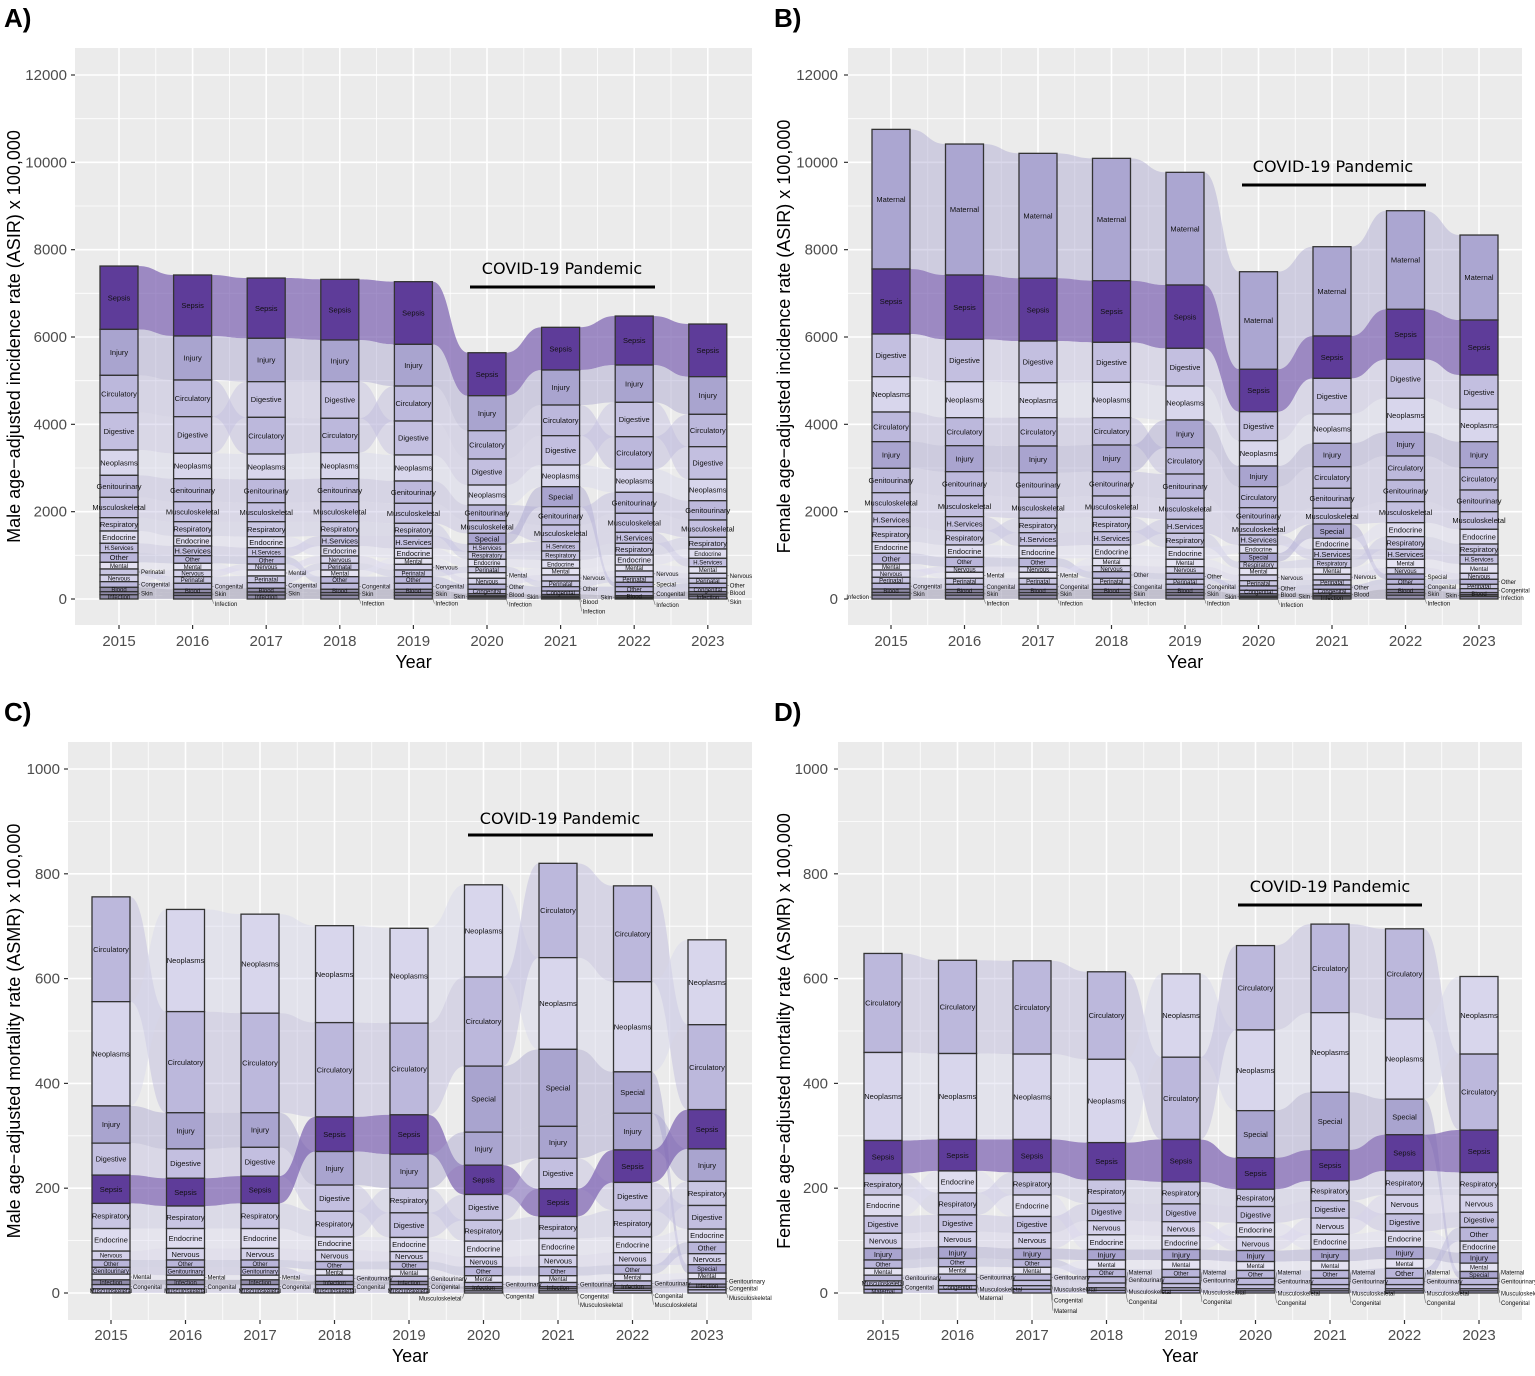 This screenshot has width=1535, height=1376. What do you see at coordinates (1405, 405) in the screenshot?
I see `bar-2022` at bounding box center [1405, 405].